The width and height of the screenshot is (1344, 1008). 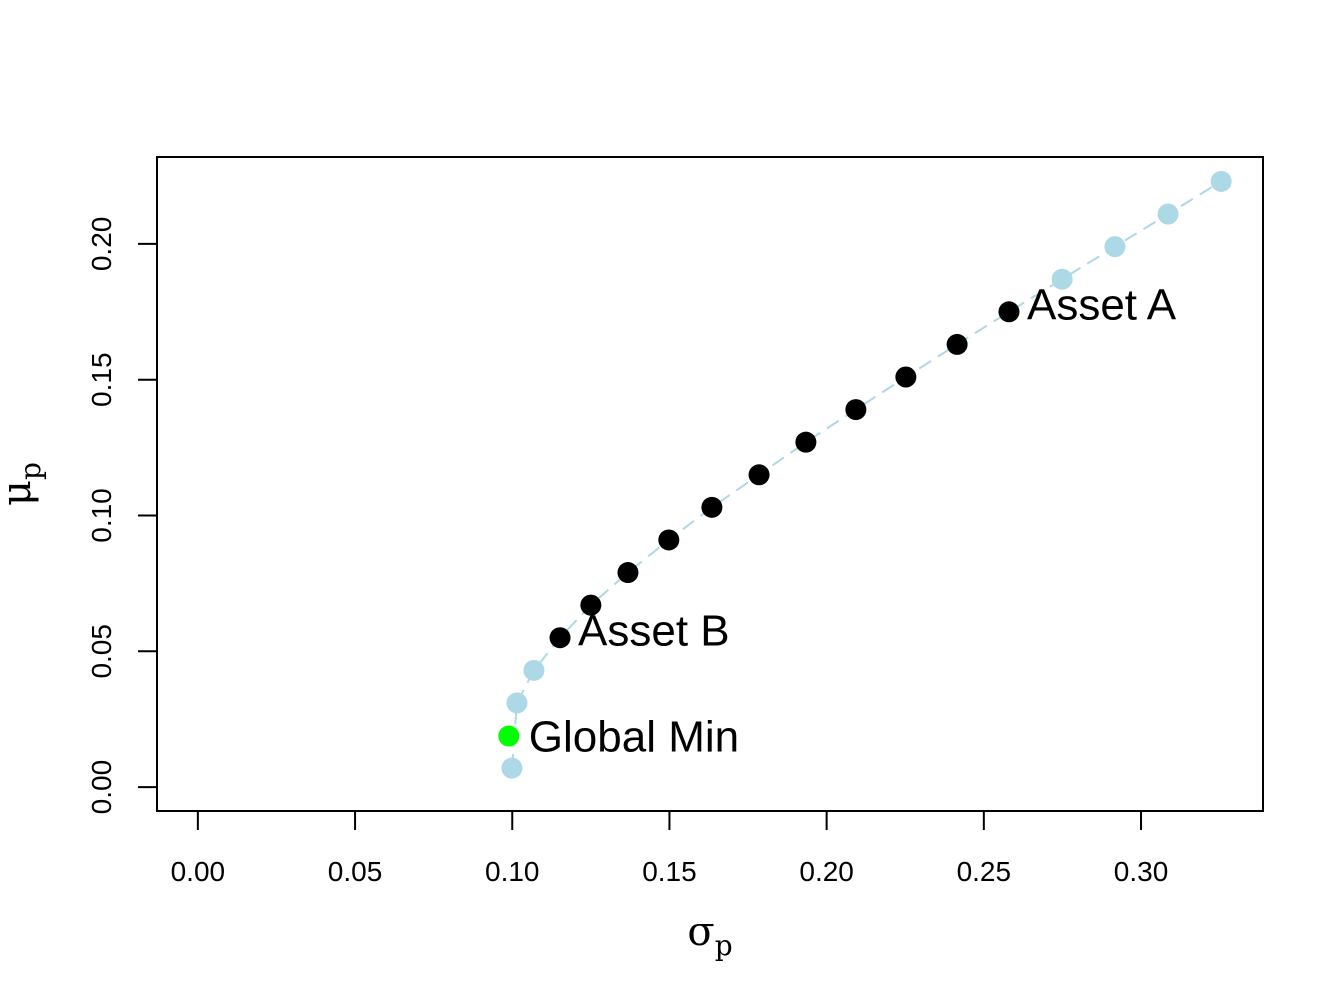 What do you see at coordinates (669, 871) in the screenshot?
I see `x-tick-label: 0.15` at bounding box center [669, 871].